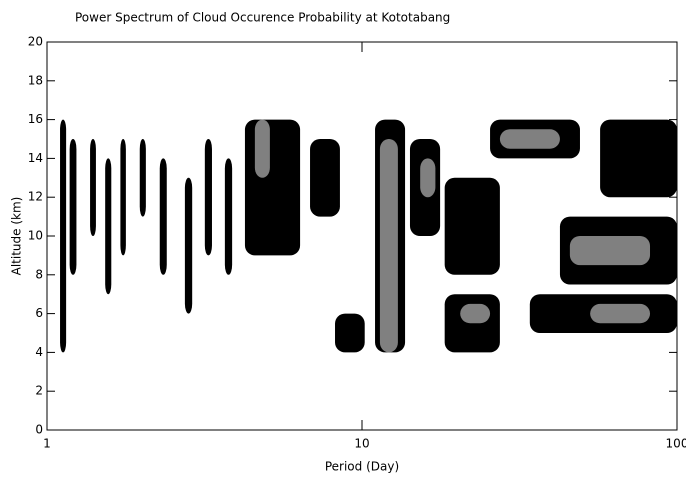  What do you see at coordinates (35, 236) in the screenshot?
I see `y-tick-label: 10` at bounding box center [35, 236].